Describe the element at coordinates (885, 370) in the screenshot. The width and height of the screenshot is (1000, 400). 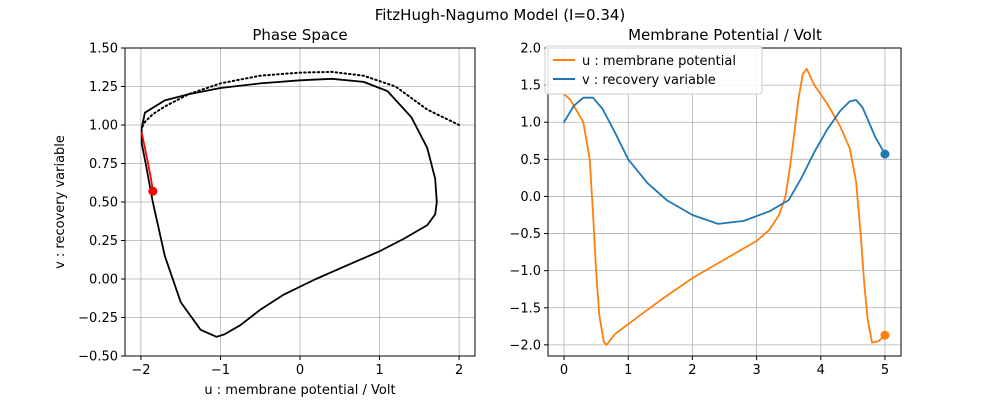
I see `x-tick-label: 5` at that location.